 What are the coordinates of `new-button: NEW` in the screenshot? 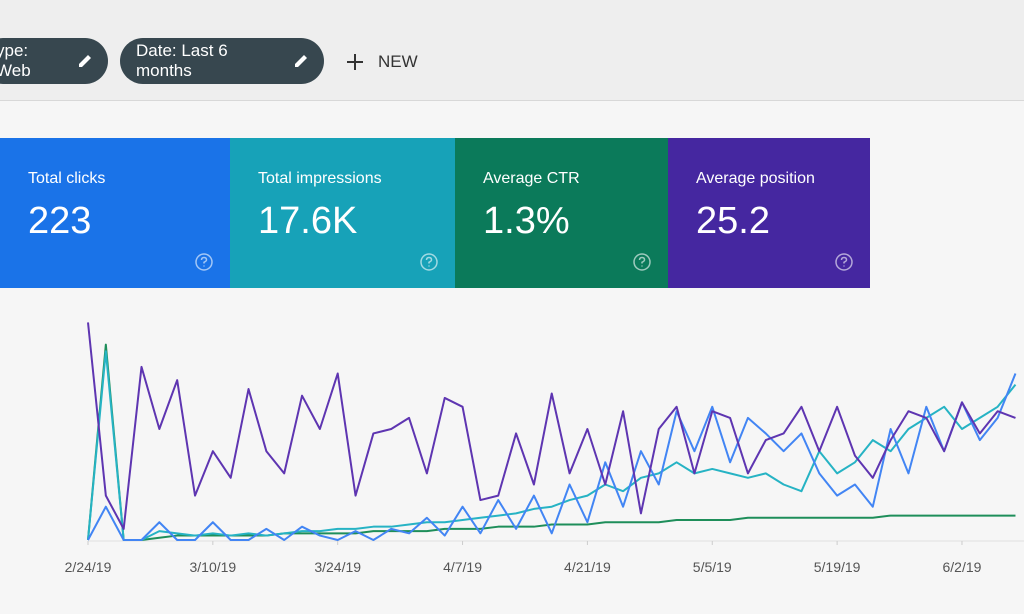 It's located at (382, 62).